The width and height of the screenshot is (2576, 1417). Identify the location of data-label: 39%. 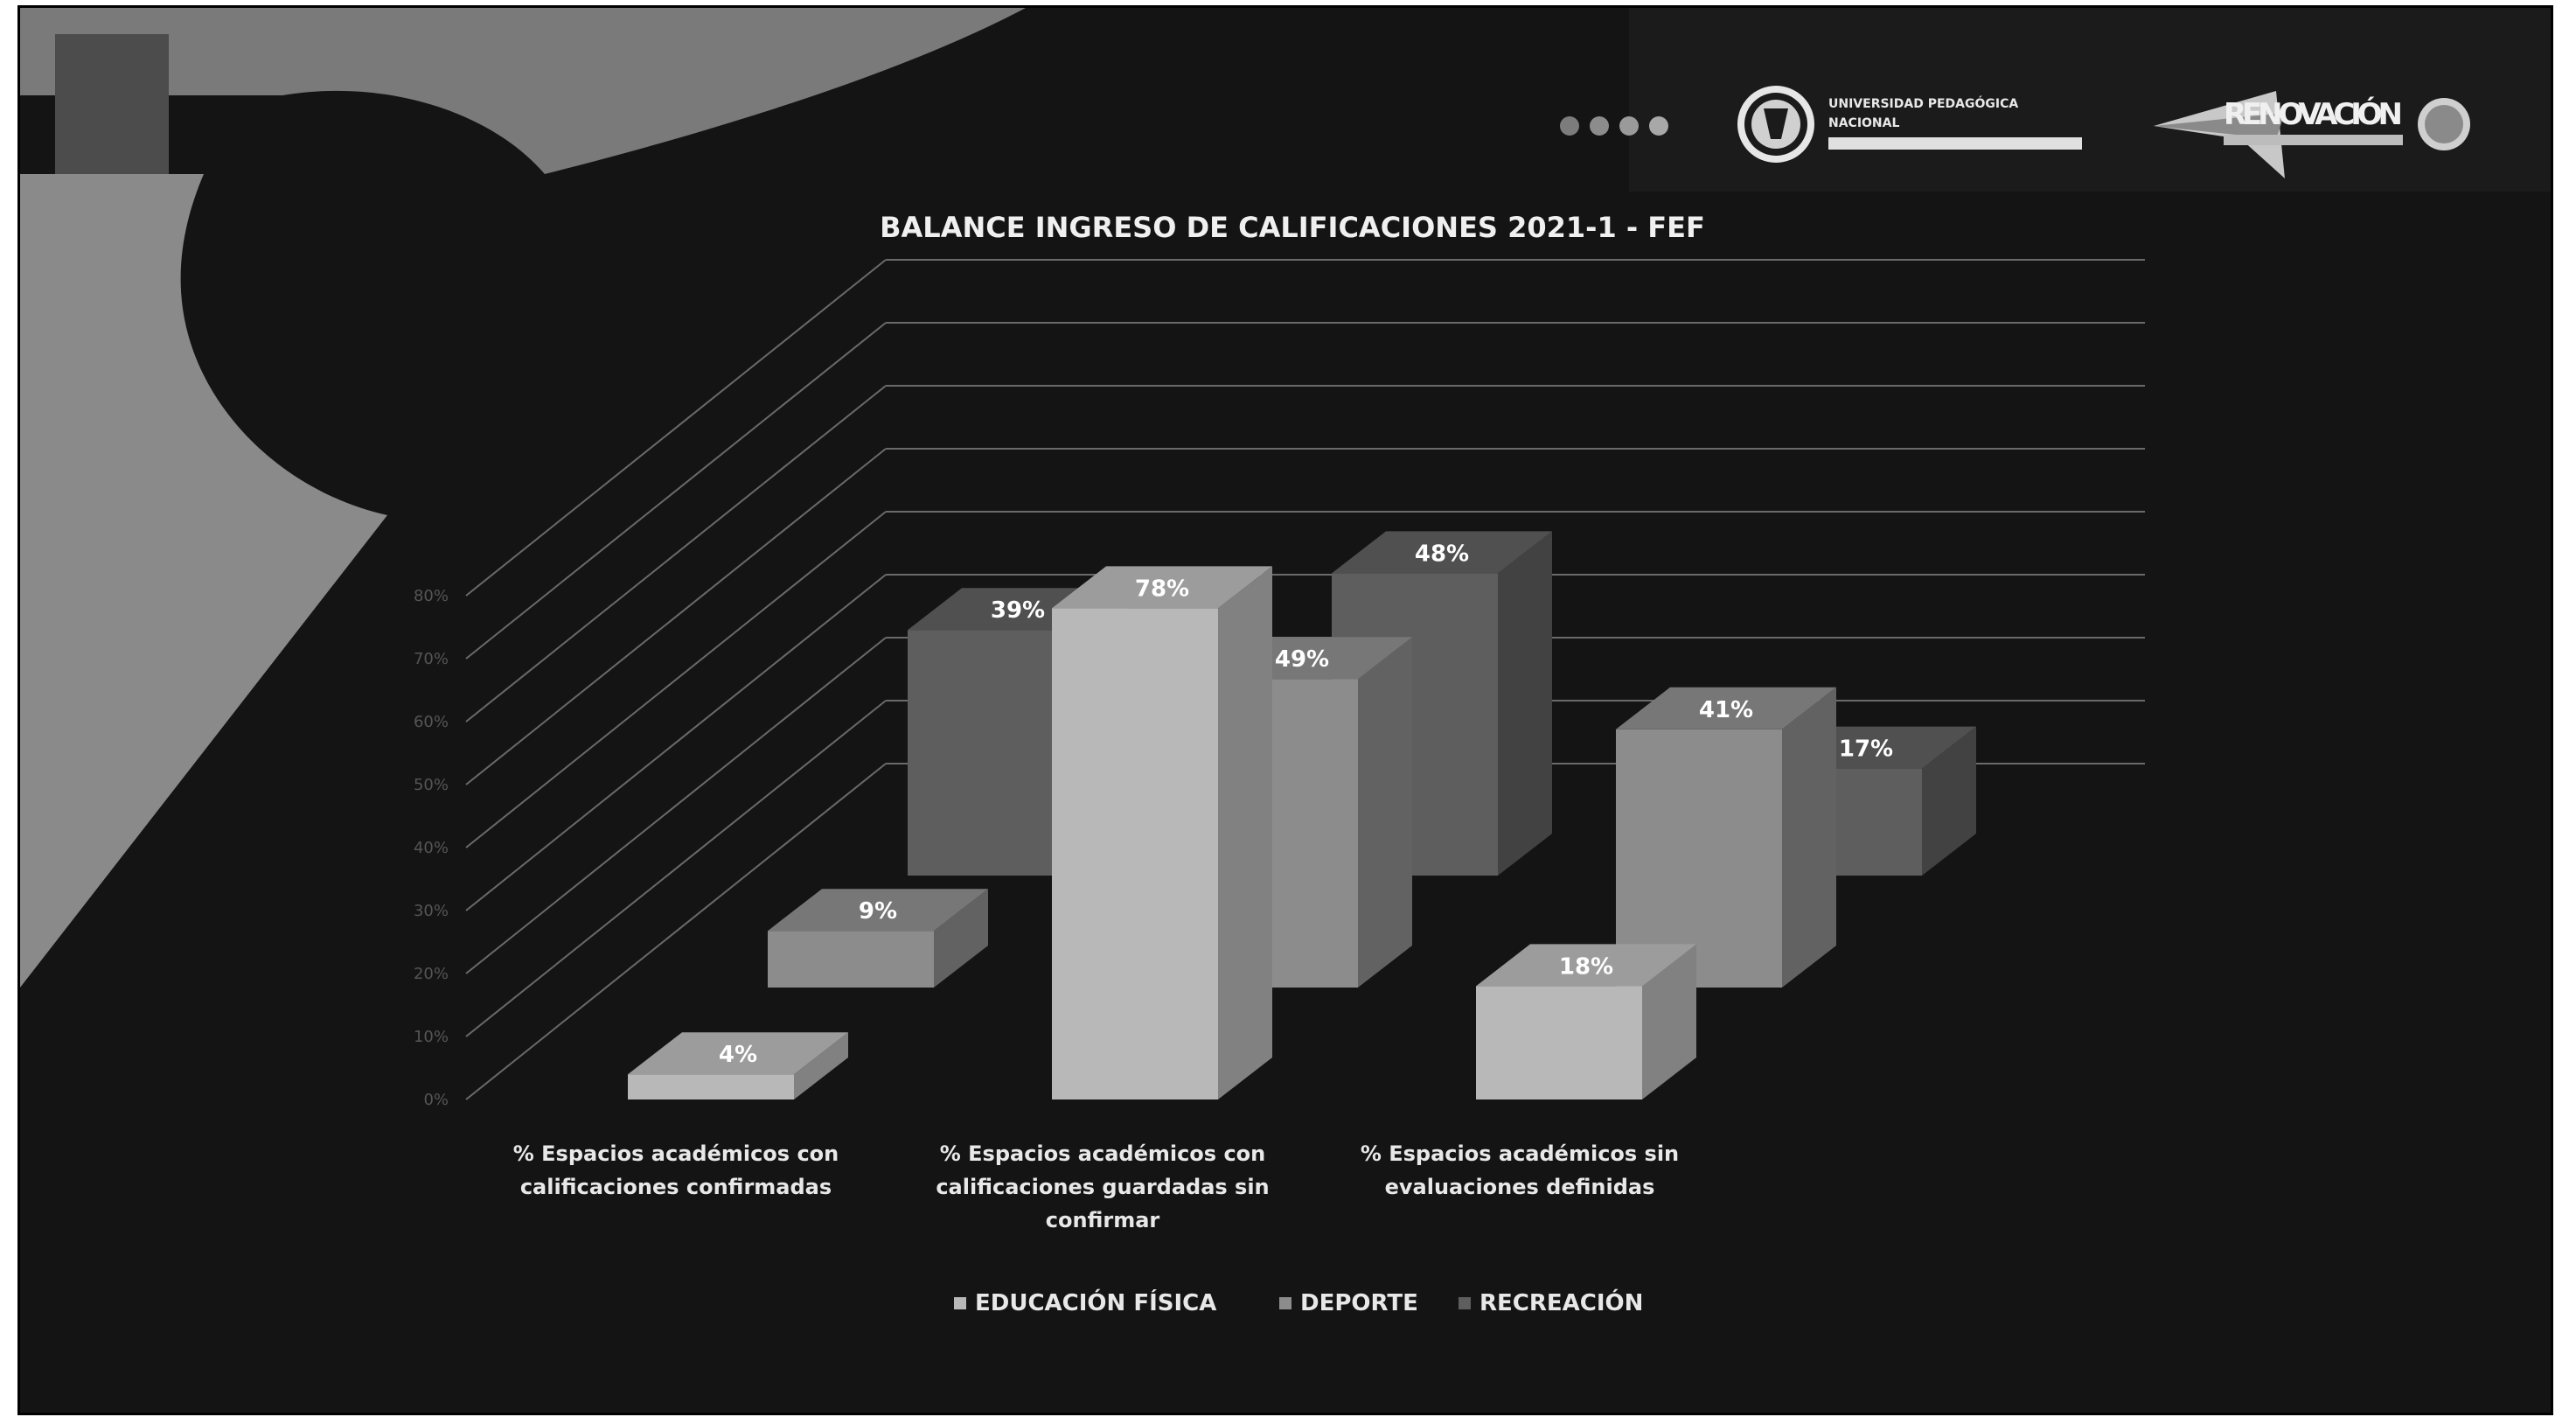
(1018, 610).